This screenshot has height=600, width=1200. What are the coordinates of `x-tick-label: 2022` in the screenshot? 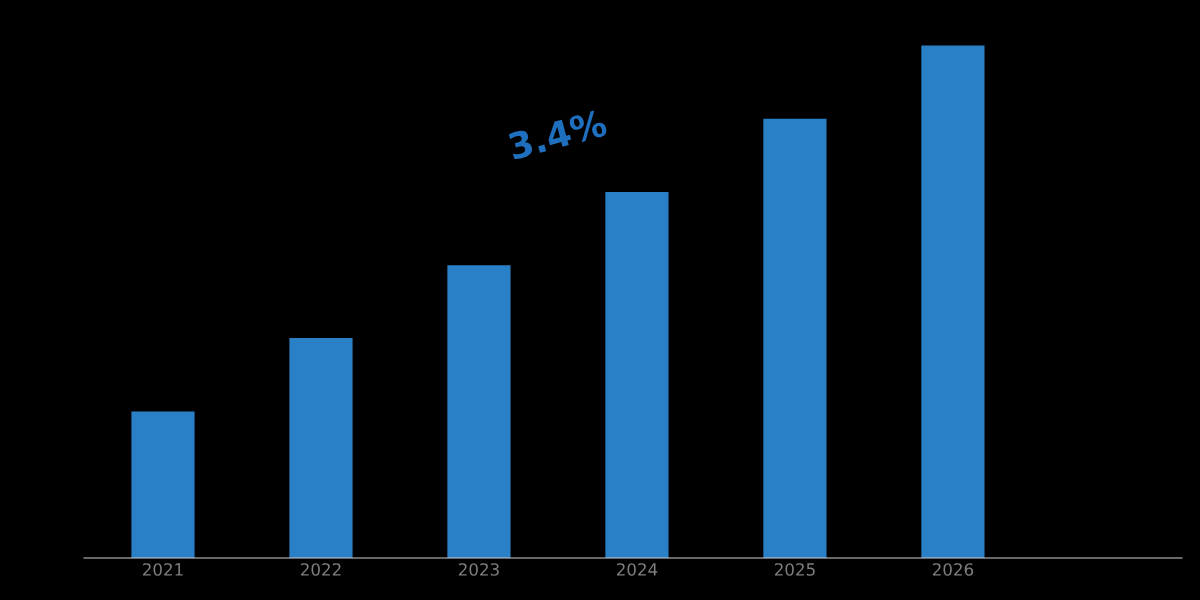 It's located at (320, 569).